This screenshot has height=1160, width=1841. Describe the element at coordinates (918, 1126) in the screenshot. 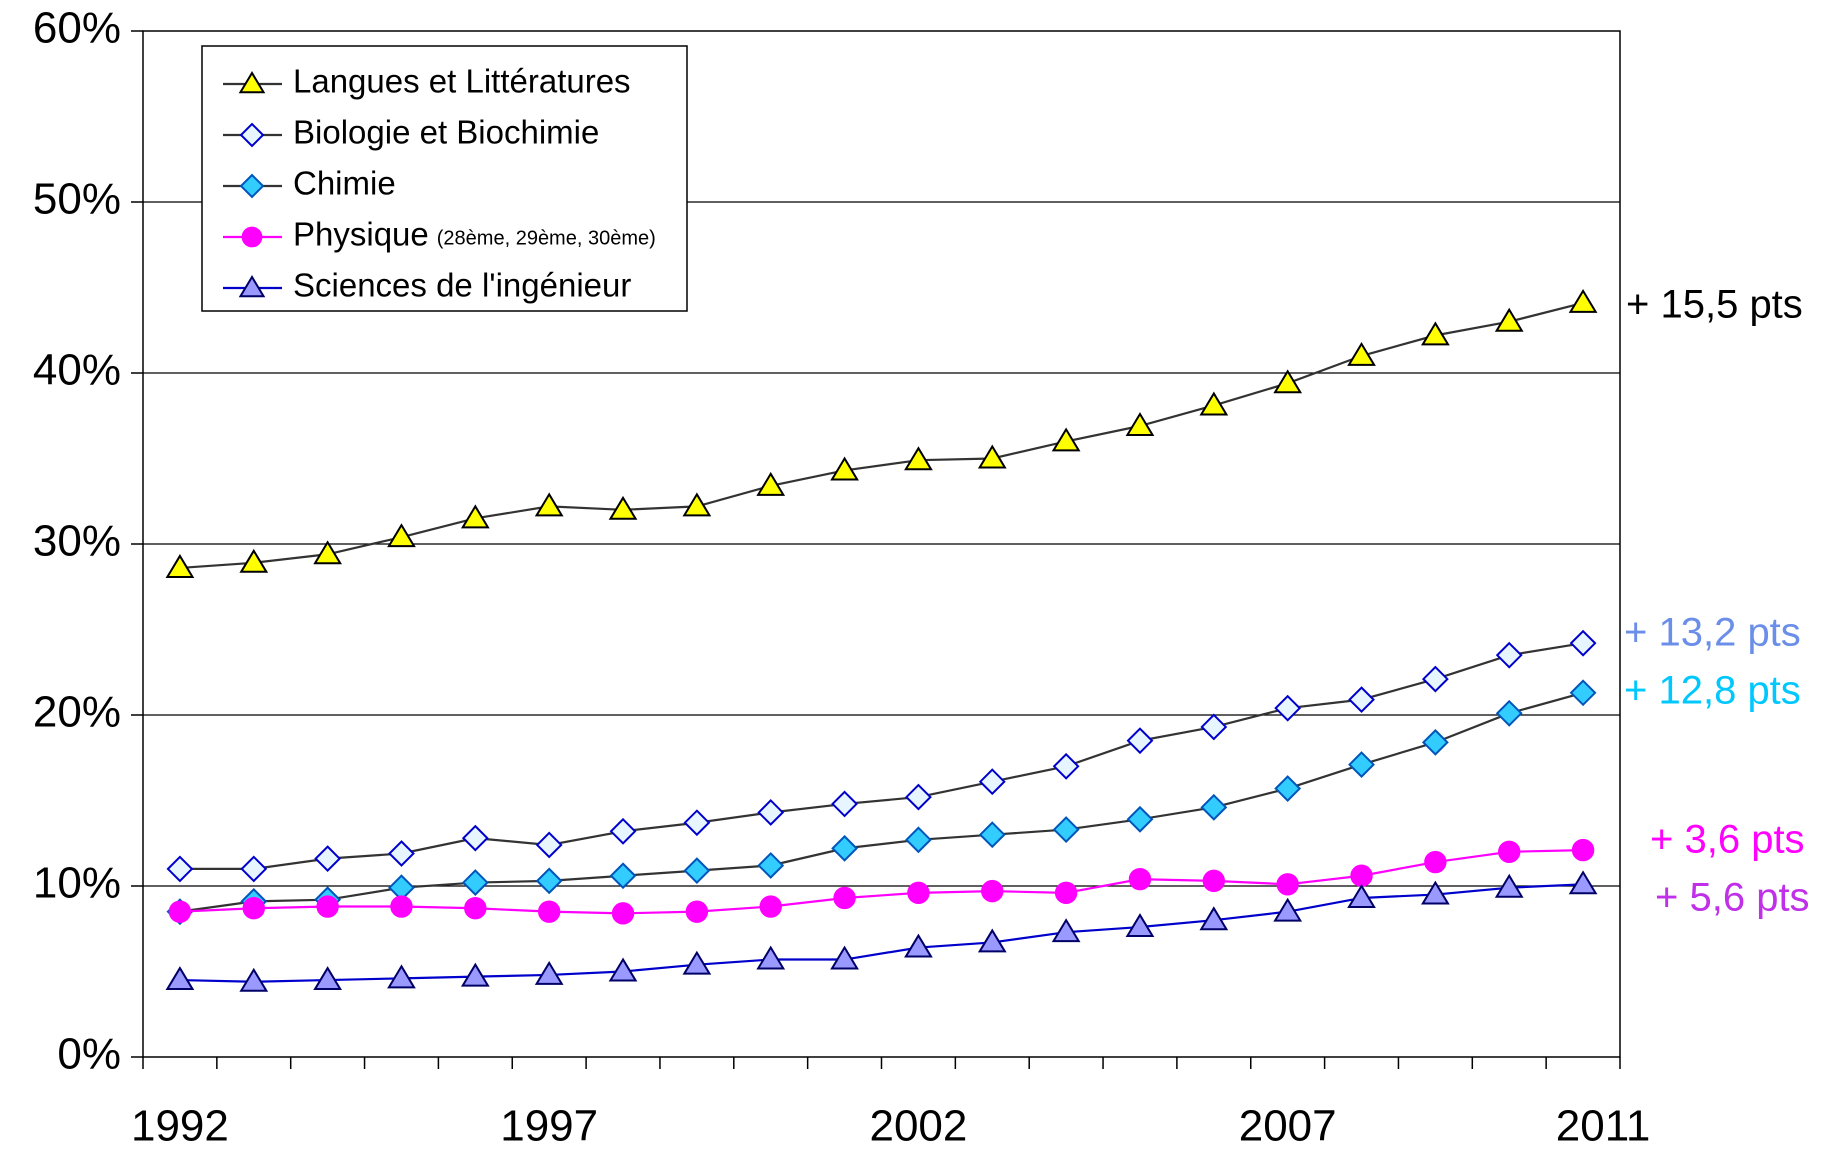

I see `x-tick-label: 2002` at that location.